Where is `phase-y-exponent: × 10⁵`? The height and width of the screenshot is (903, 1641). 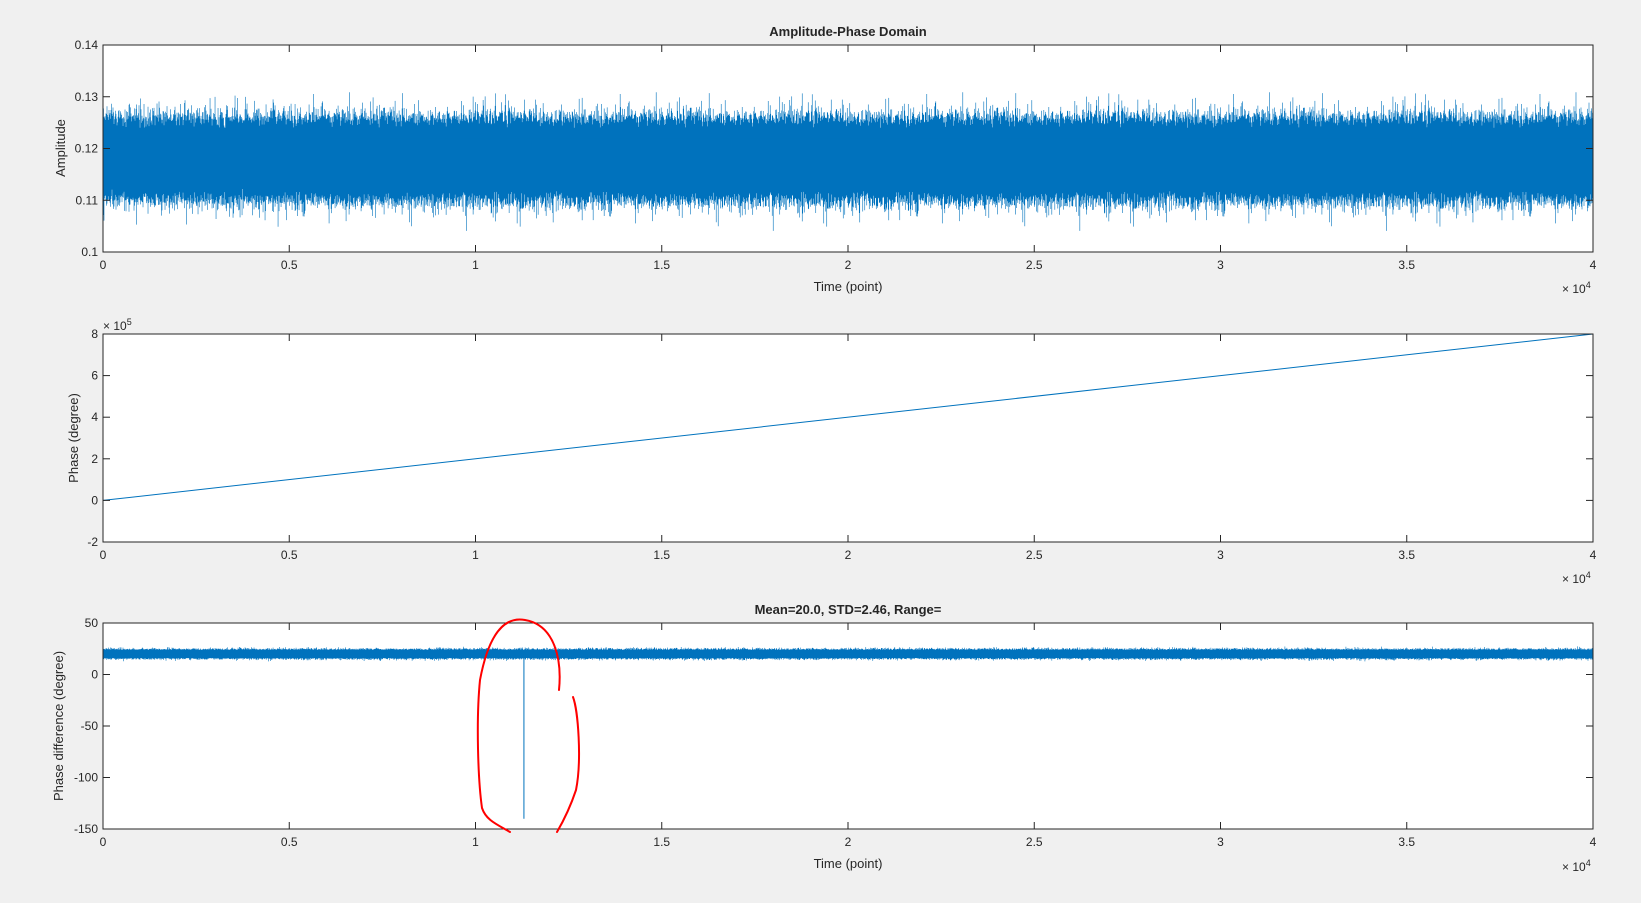 phase-y-exponent: × 10⁵ is located at coordinates (117, 325).